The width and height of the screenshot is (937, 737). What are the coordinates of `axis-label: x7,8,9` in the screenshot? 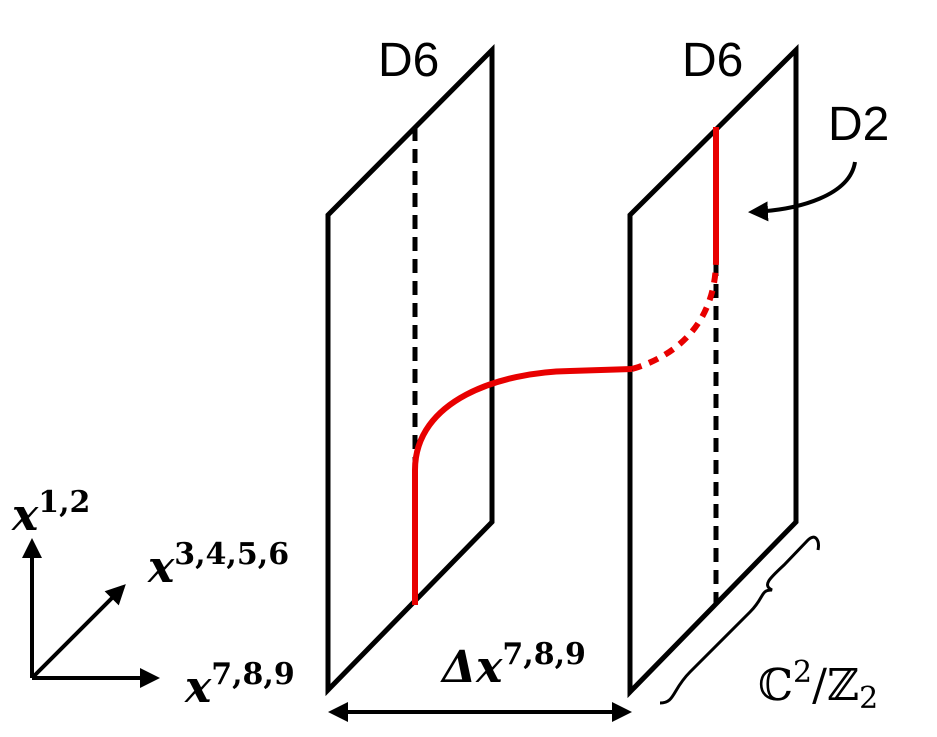 It's located at (239, 685).